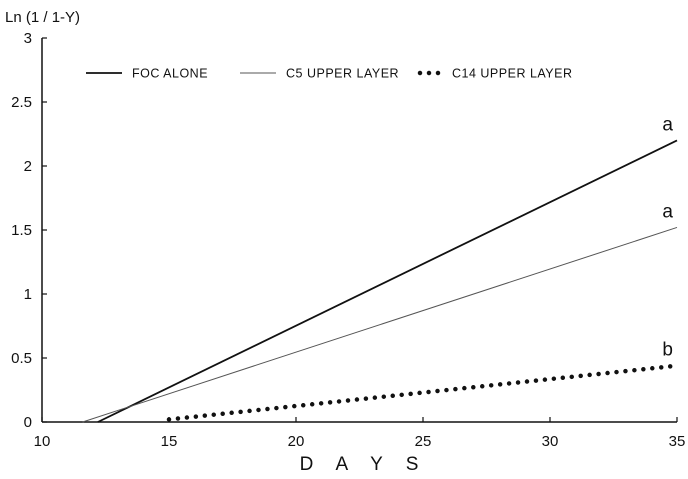 The image size is (688, 479). Describe the element at coordinates (342, 74) in the screenshot. I see `legend-entry-label: C5 UPPER LAYER` at that location.